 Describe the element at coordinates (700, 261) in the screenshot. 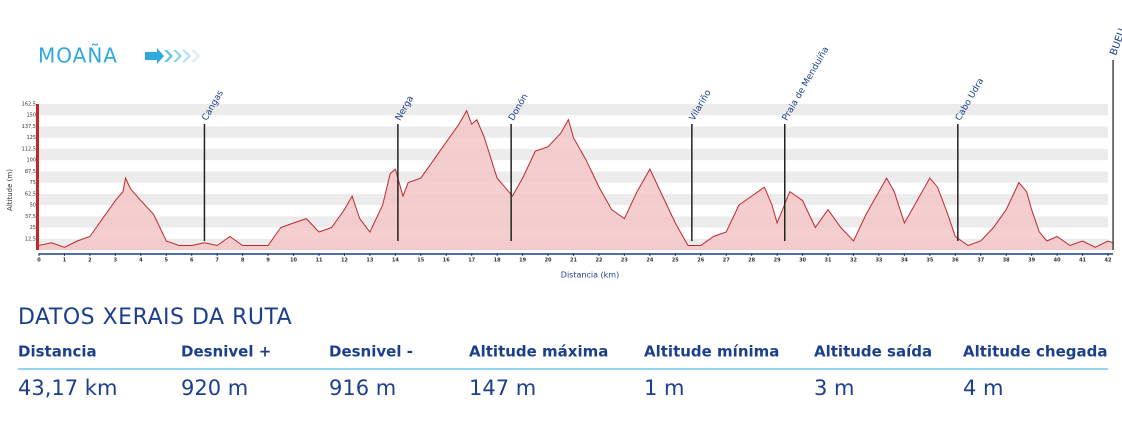

I see `x-tick-label: 26` at that location.